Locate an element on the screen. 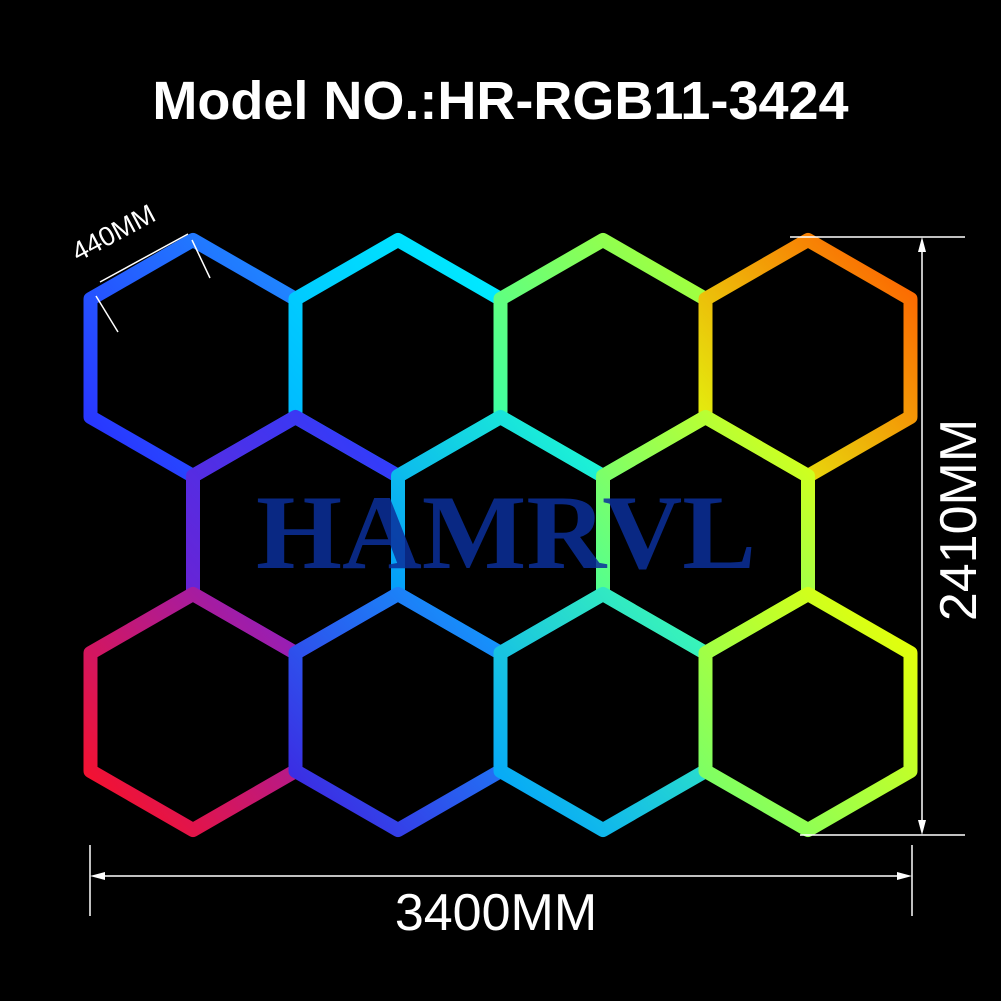  model-title: Model NO.:HR-RGB11-3424 is located at coordinates (500, 101).